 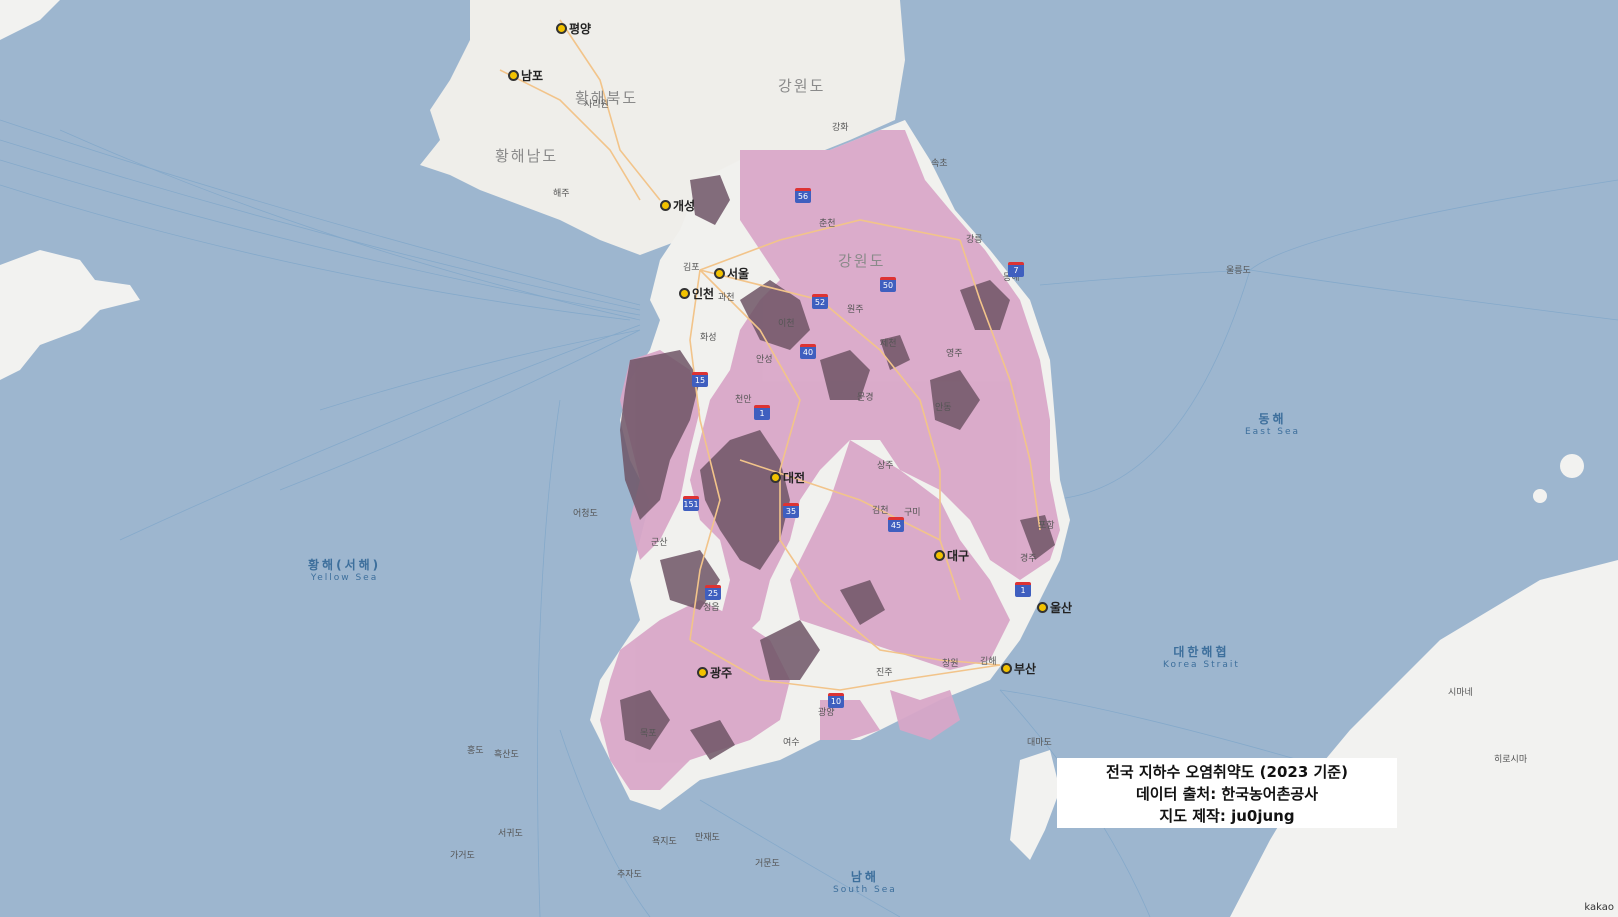 I want to click on city-label: 개성, so click(x=677, y=205).